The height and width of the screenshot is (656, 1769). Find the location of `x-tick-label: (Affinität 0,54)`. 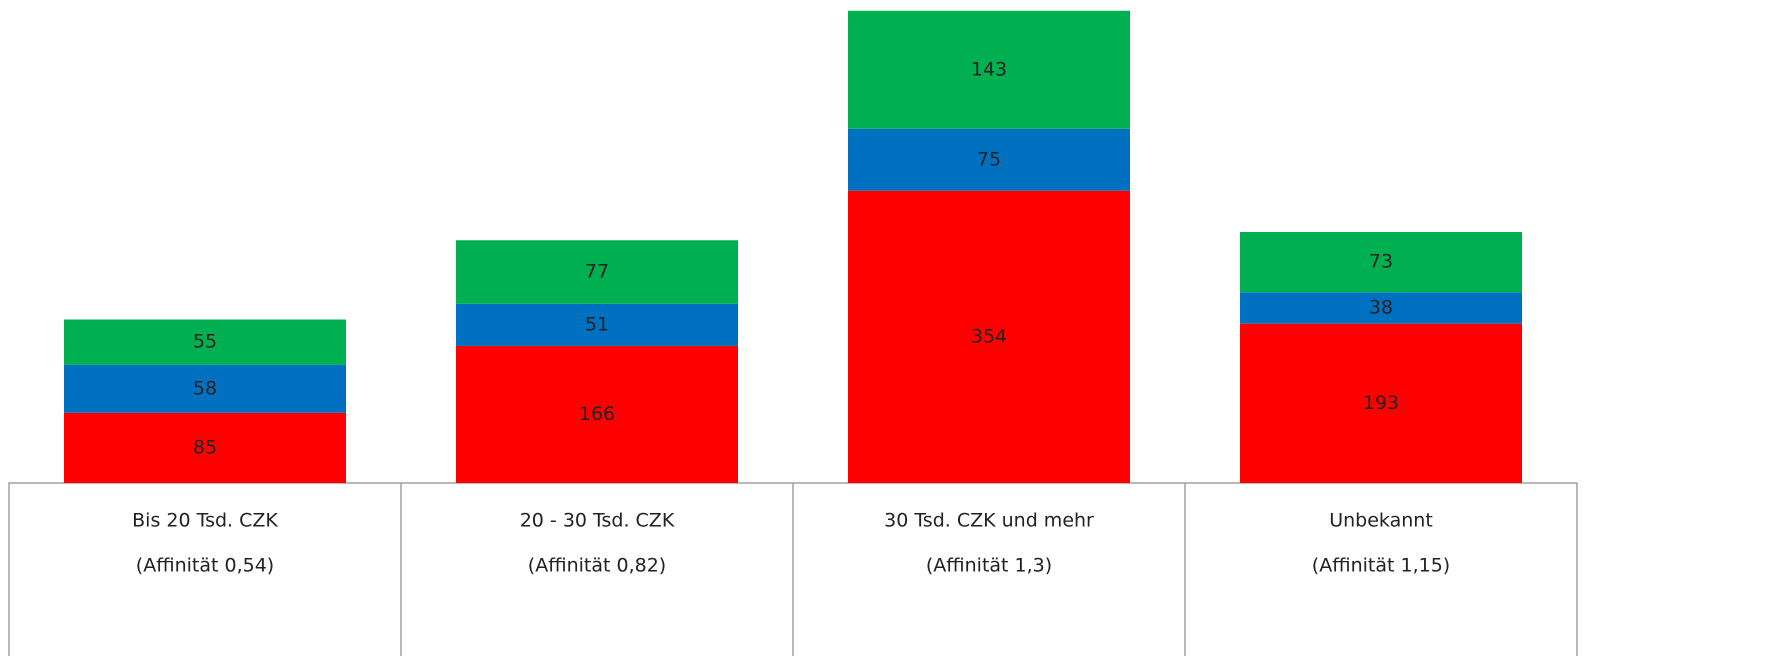

x-tick-label: (Affinität 0,54) is located at coordinates (205, 566).